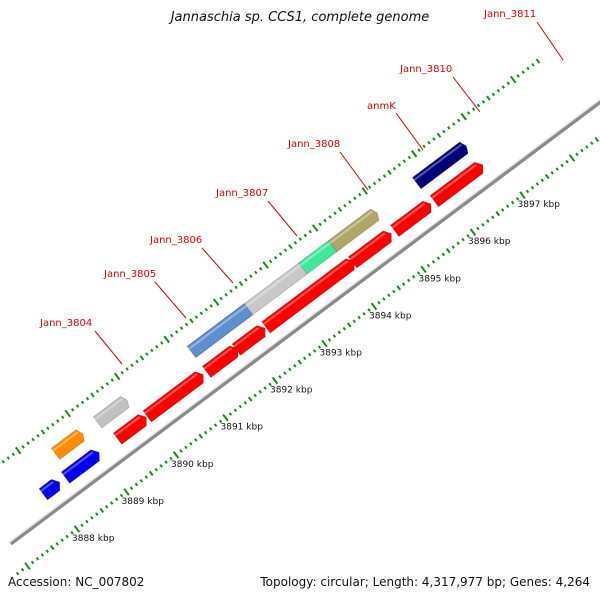  What do you see at coordinates (241, 193) in the screenshot?
I see `gene-label: Jann_3807` at bounding box center [241, 193].